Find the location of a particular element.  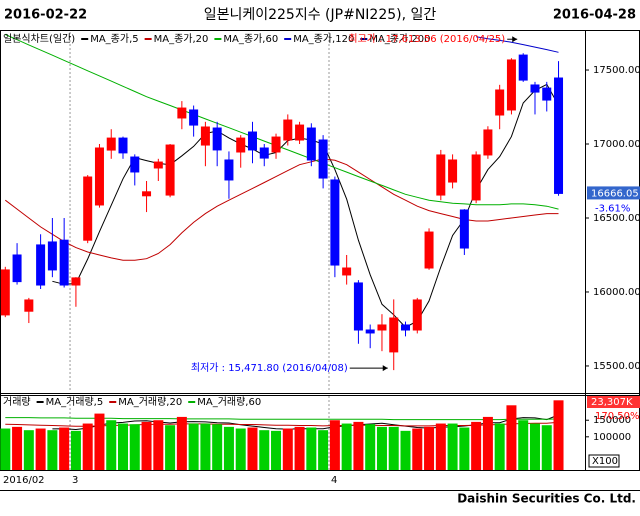

legend-label: MA_종가,5 is located at coordinates (114, 39).